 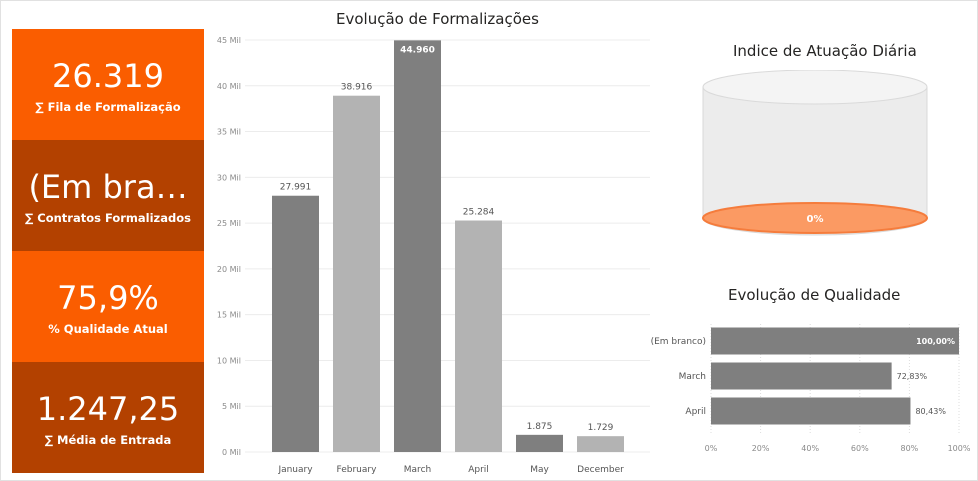 I want to click on formalizacoes-chart-title: Evolução de Formalizações, so click(x=437, y=19).